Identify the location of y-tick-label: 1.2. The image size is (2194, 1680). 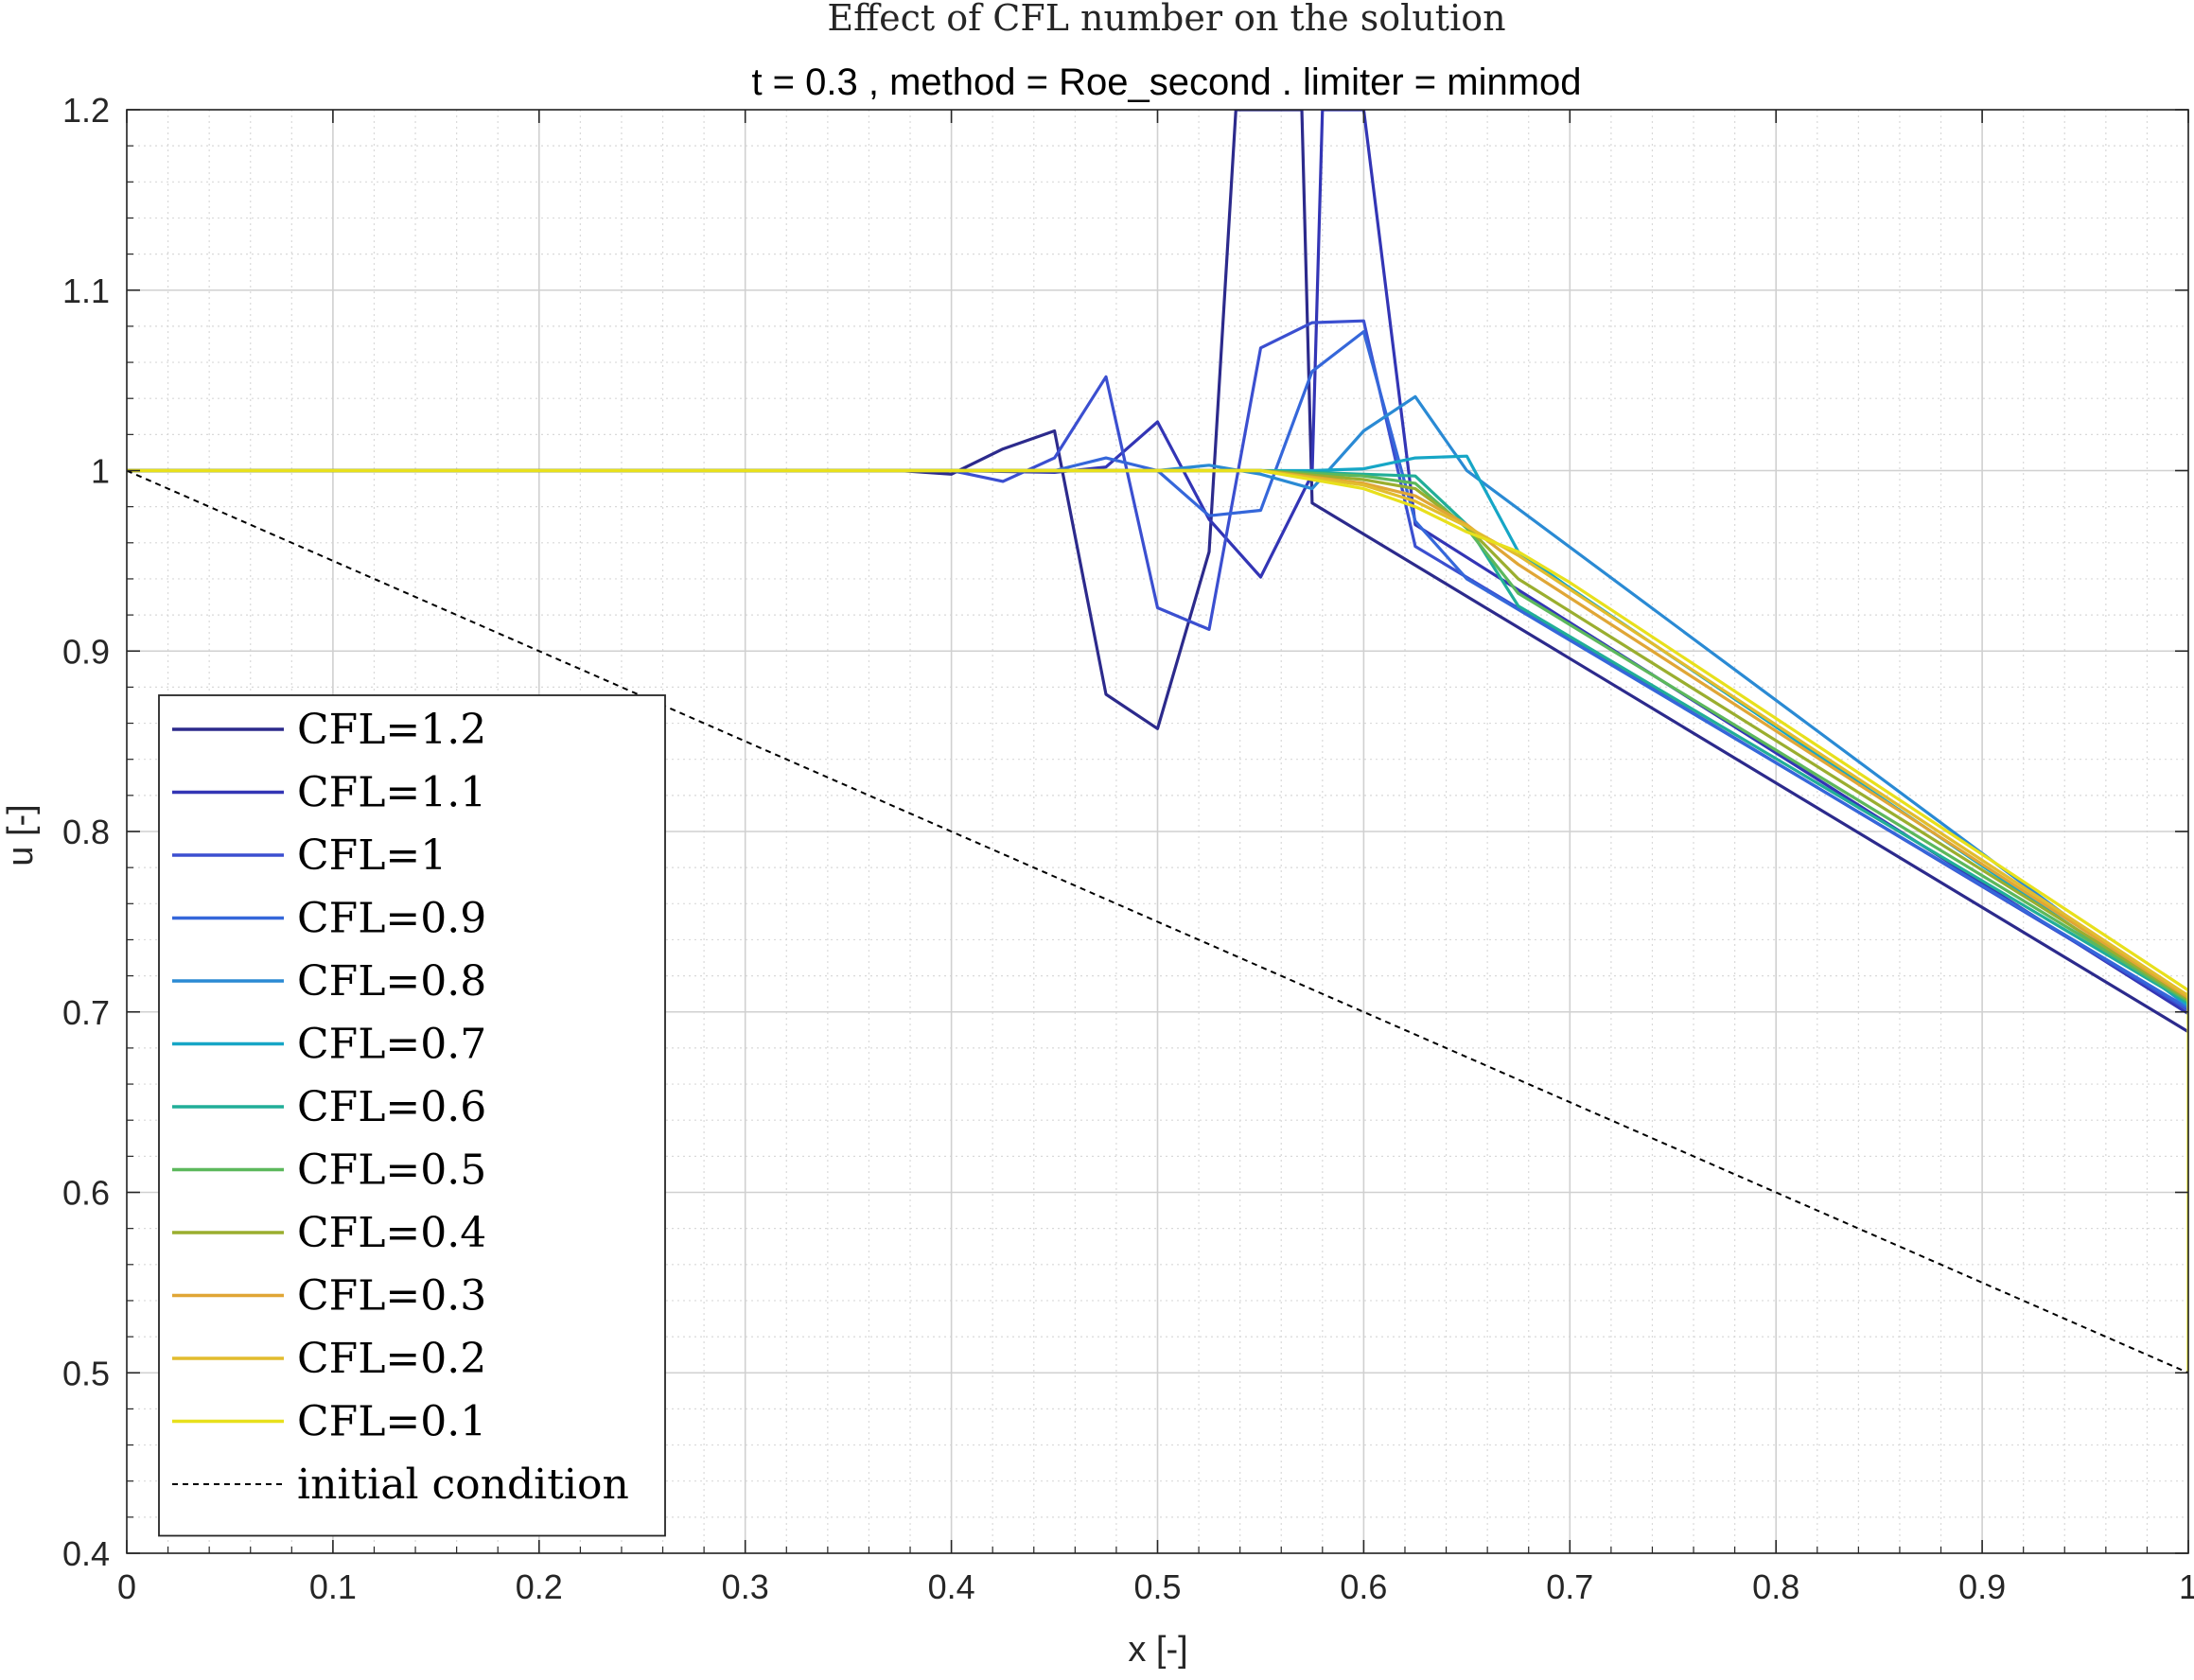
(86, 110).